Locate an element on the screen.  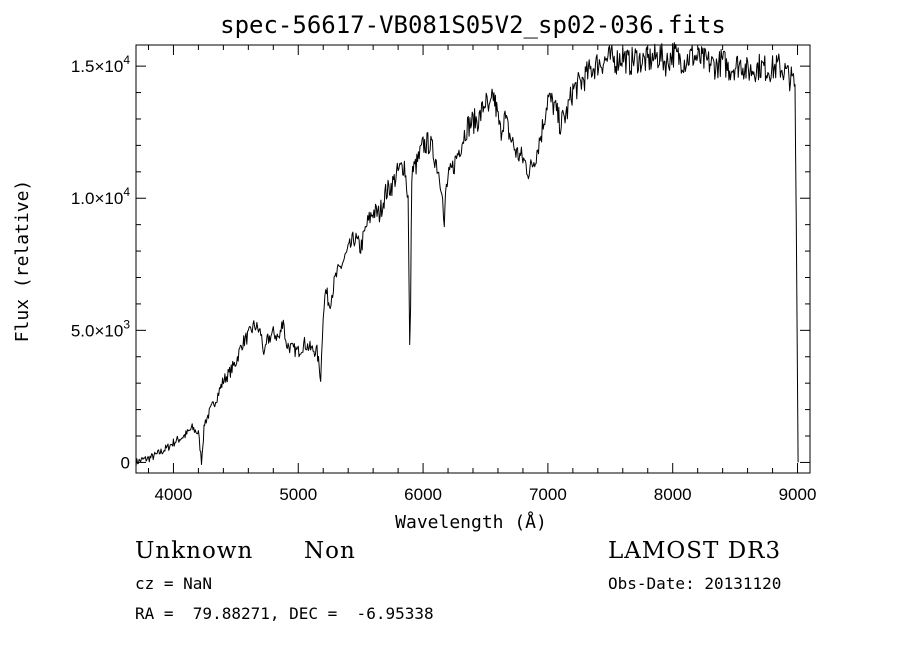
y-tick-label: 1.0×10⁴ is located at coordinates (100, 196).